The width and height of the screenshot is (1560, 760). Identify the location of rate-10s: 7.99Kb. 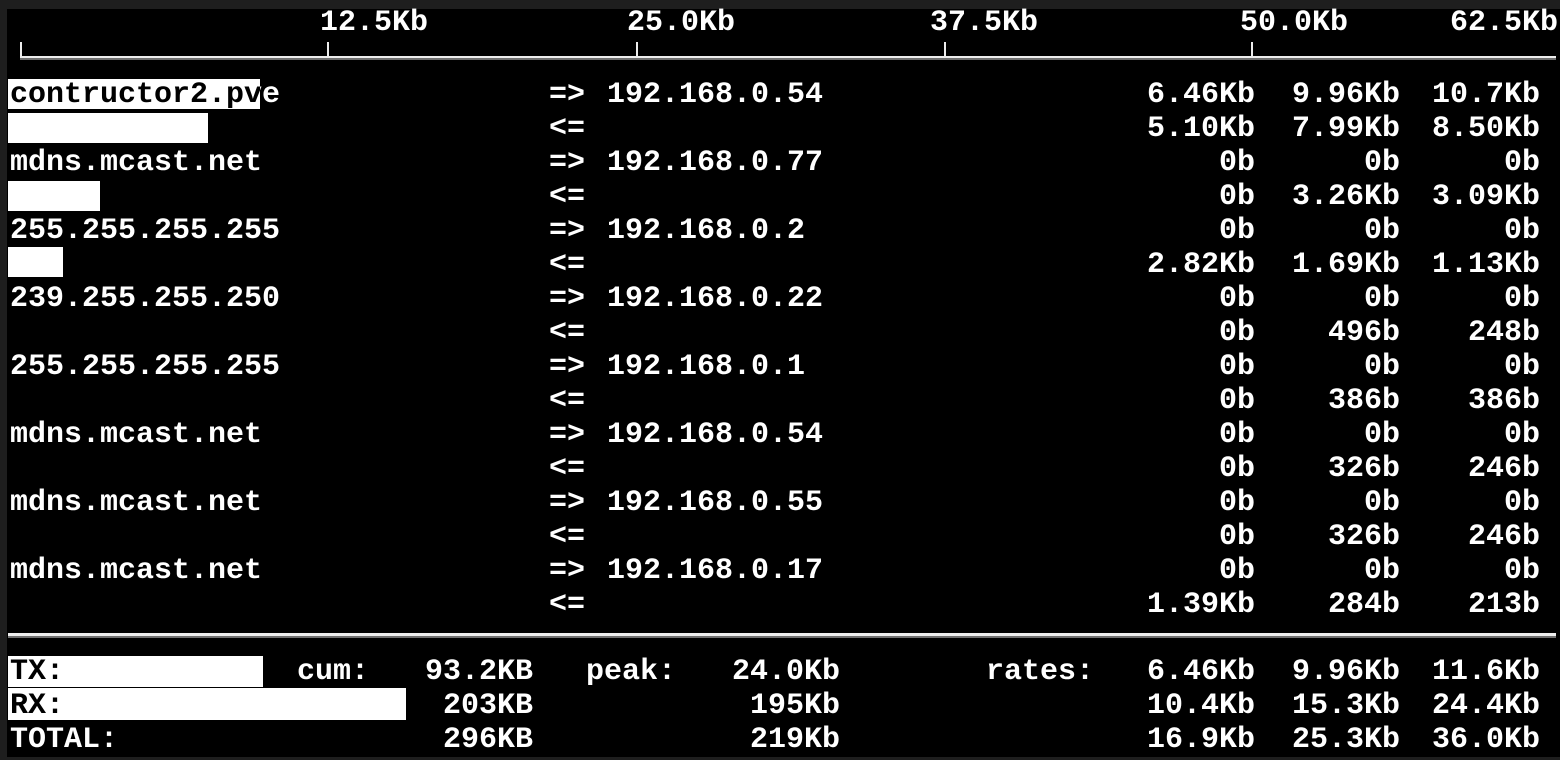
(1345, 129).